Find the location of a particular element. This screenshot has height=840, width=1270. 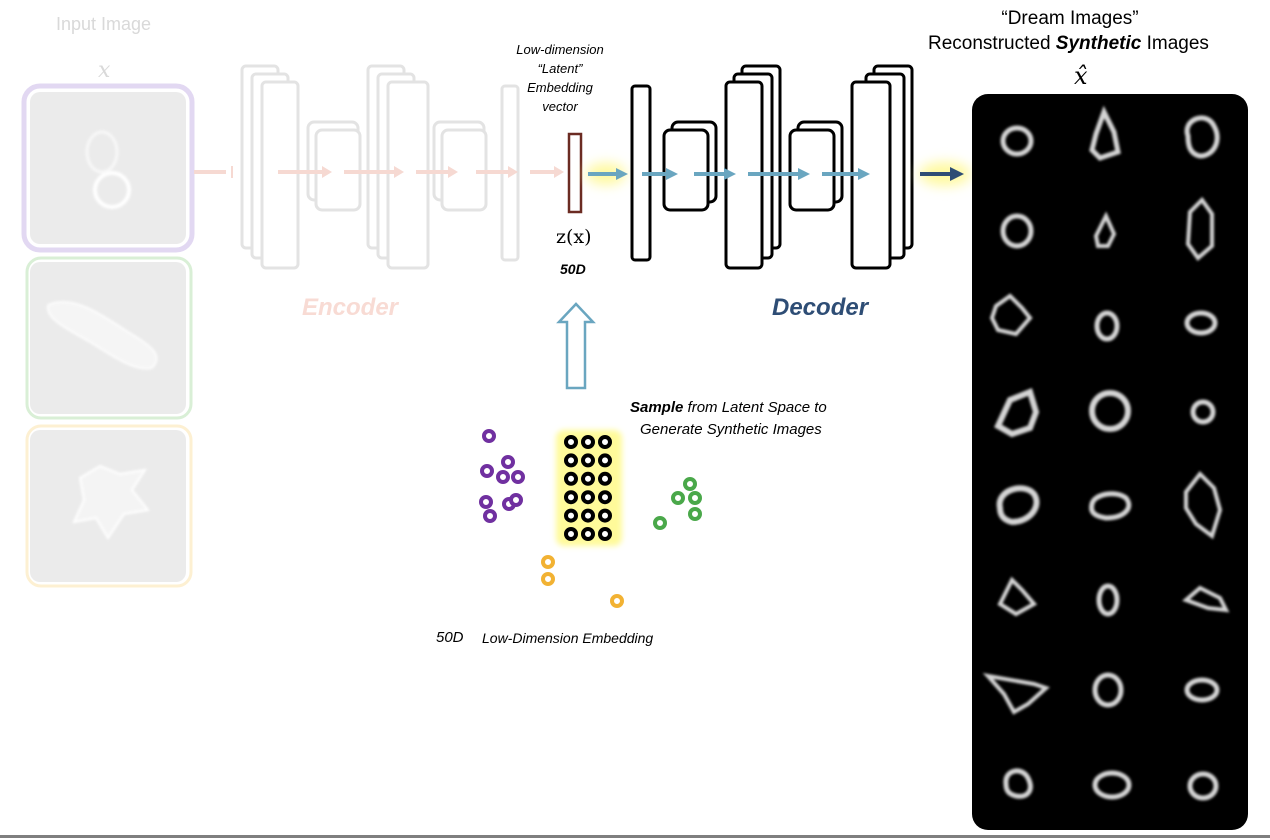

output-arrow is located at coordinates (942, 174).